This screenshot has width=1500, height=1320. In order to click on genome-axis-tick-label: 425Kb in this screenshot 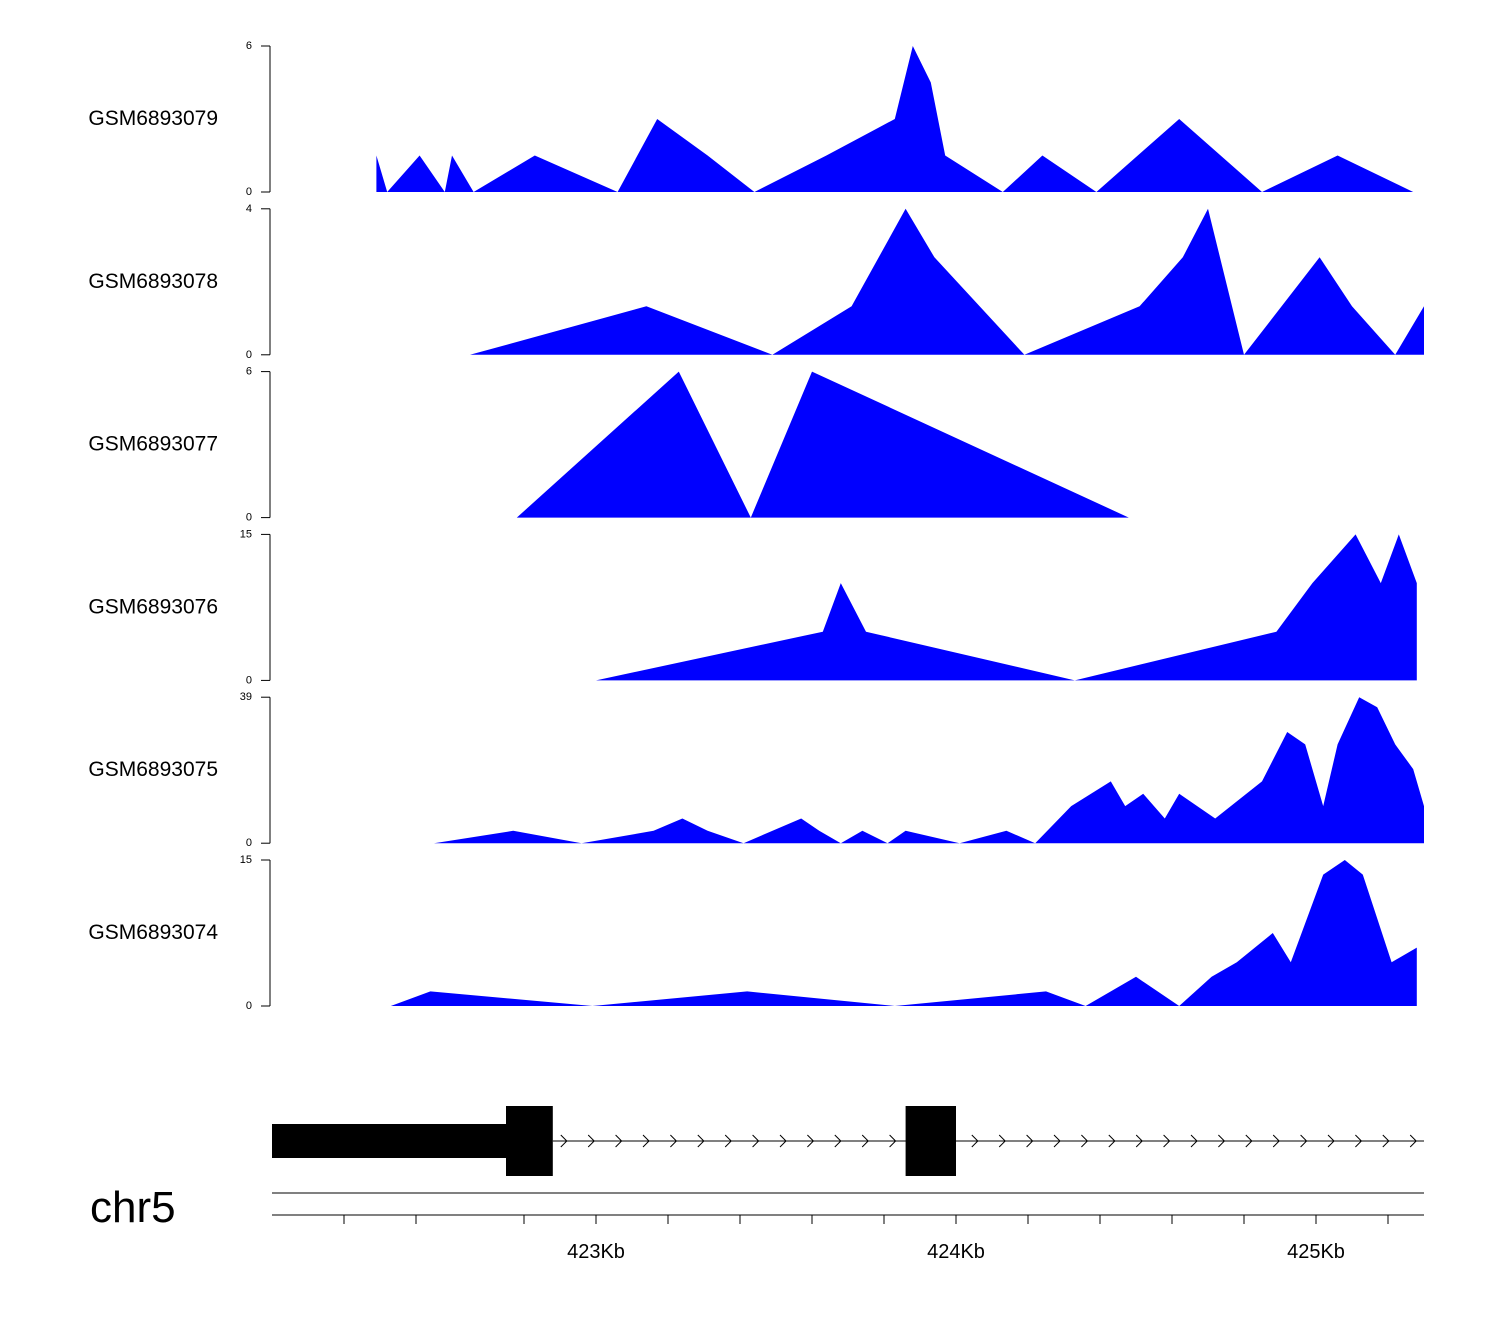, I will do `click(1316, 1252)`.